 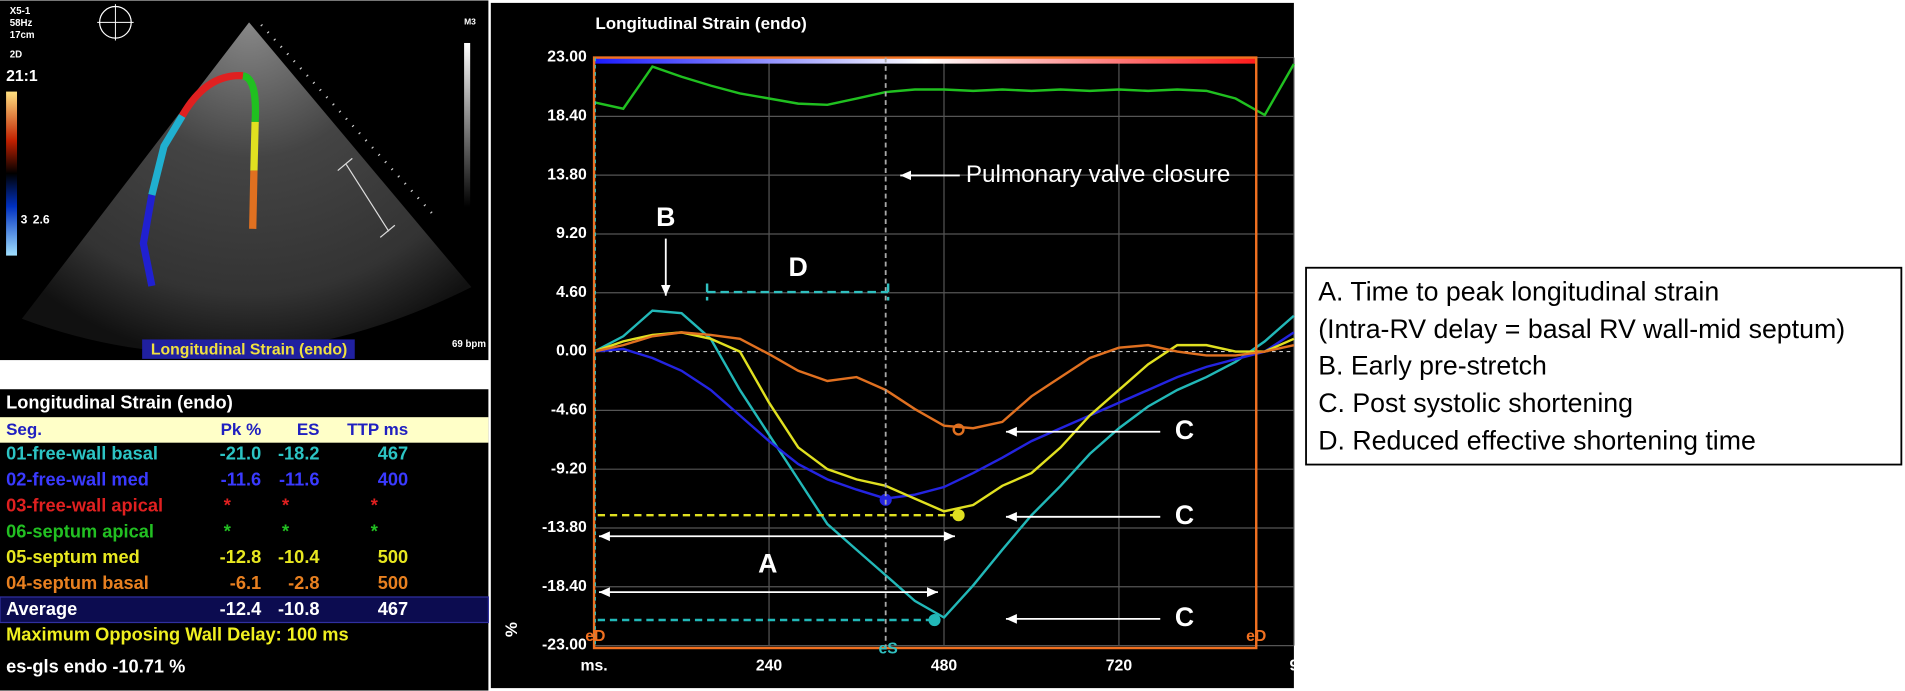 What do you see at coordinates (564, 527) in the screenshot?
I see `y-tick-label: -13.80` at bounding box center [564, 527].